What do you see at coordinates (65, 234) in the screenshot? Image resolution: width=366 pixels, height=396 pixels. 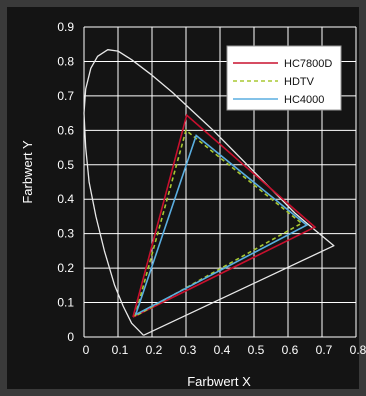 I see `y-tick-label-3: 0.3` at bounding box center [65, 234].